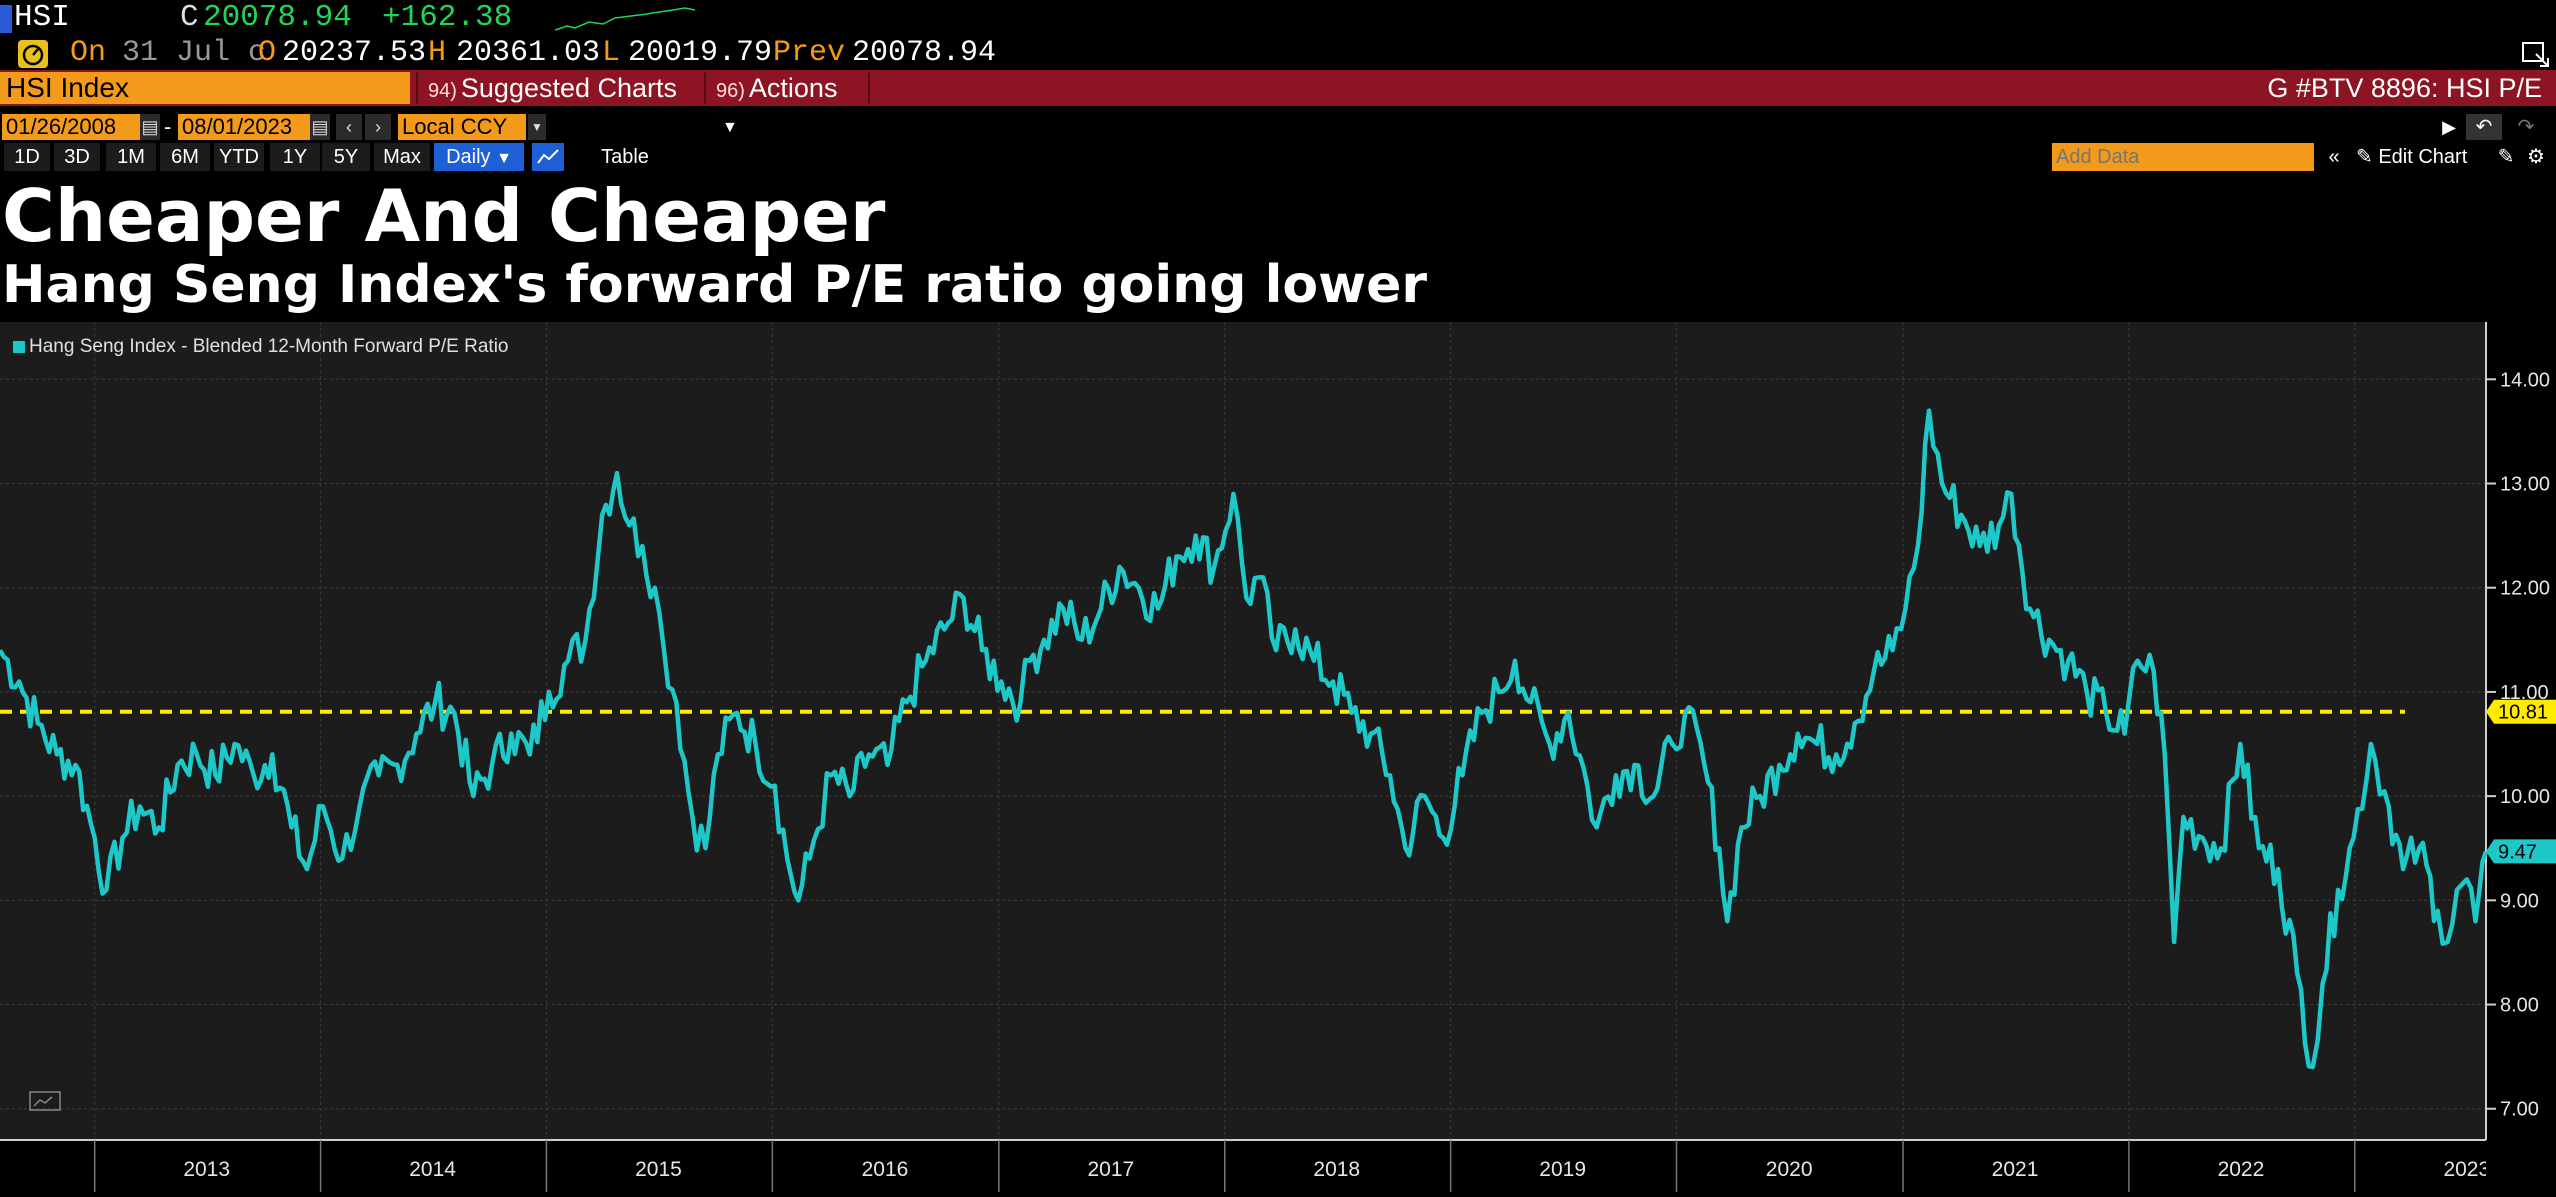 This screenshot has height=1197, width=2556. I want to click on high-label: H, so click(437, 53).